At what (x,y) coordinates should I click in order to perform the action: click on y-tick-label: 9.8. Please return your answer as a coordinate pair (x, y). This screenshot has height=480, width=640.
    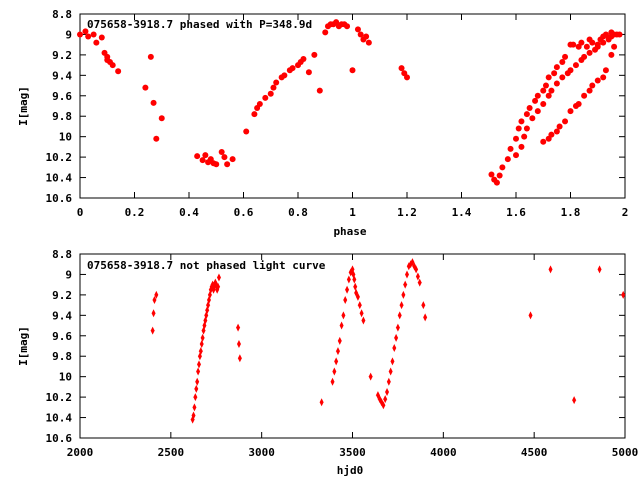
    Looking at the image, I should click on (62, 356).